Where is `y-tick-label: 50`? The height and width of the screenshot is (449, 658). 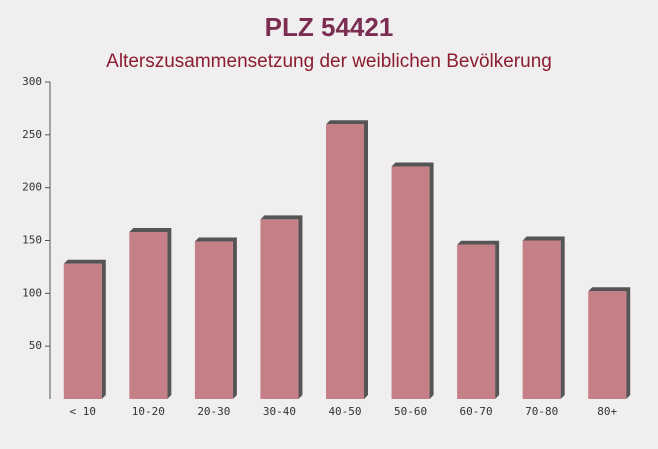 y-tick-label: 50 is located at coordinates (35, 345).